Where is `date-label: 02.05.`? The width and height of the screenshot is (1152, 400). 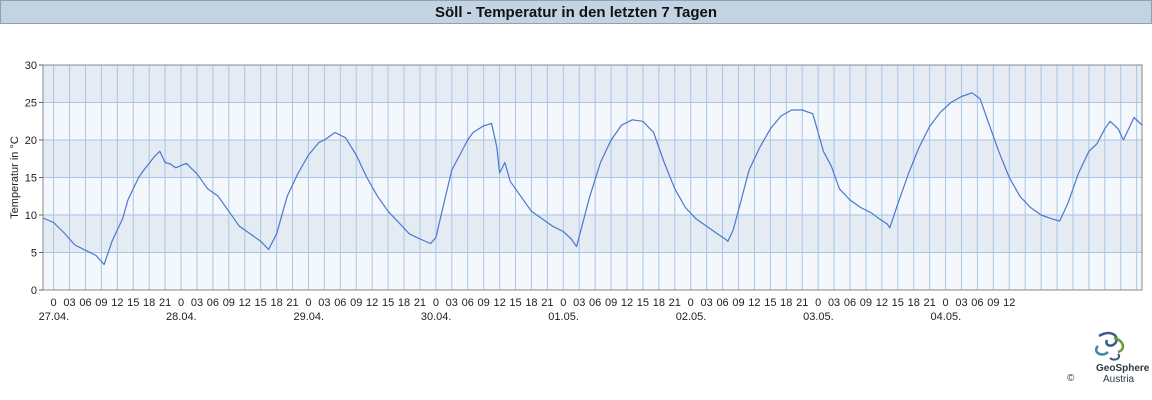 date-label: 02.05. is located at coordinates (691, 317).